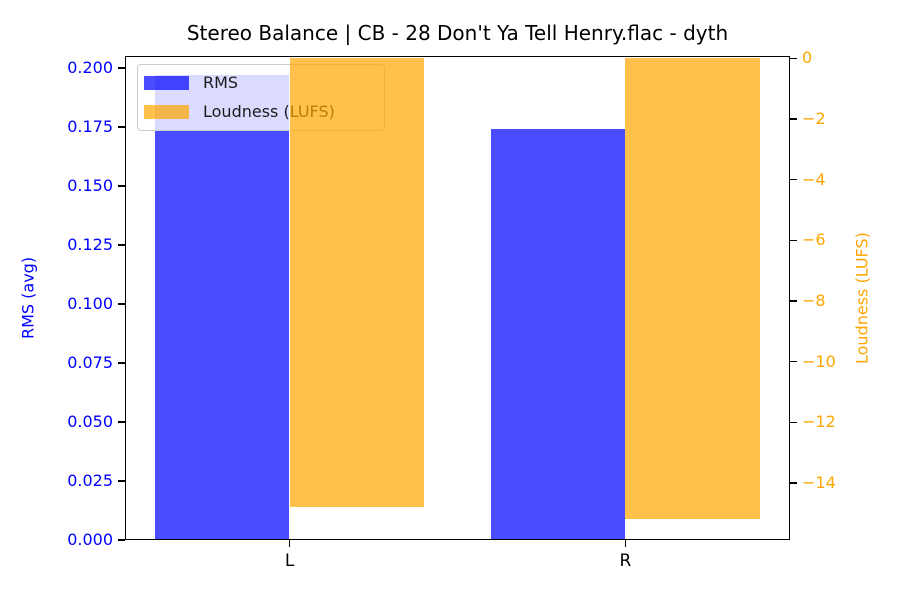 The width and height of the screenshot is (900, 600). Describe the element at coordinates (90, 68) in the screenshot. I see `left-tick-label: 0.200` at that location.